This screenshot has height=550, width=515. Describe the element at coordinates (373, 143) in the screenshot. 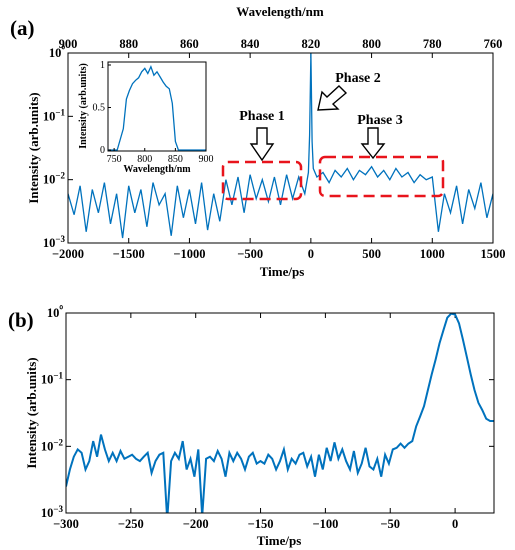

I see `phase-3-arrow-icon` at that location.